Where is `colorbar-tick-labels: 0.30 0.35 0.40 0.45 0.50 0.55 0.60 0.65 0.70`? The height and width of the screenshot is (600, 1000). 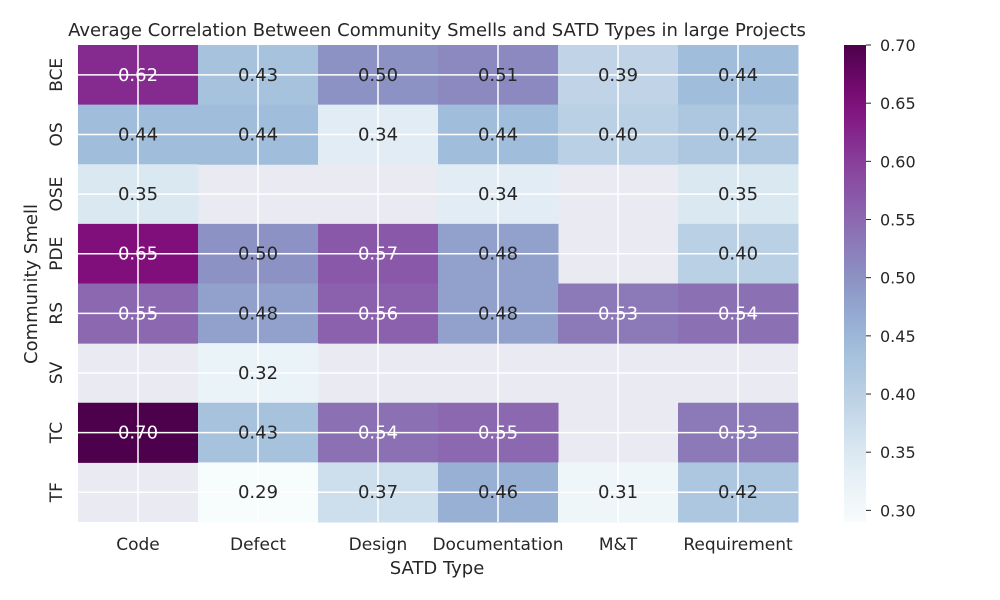
colorbar-tick-labels: 0.30 0.35 0.40 0.45 0.50 0.55 0.60 0.65 0.70 is located at coordinates (891, 278).